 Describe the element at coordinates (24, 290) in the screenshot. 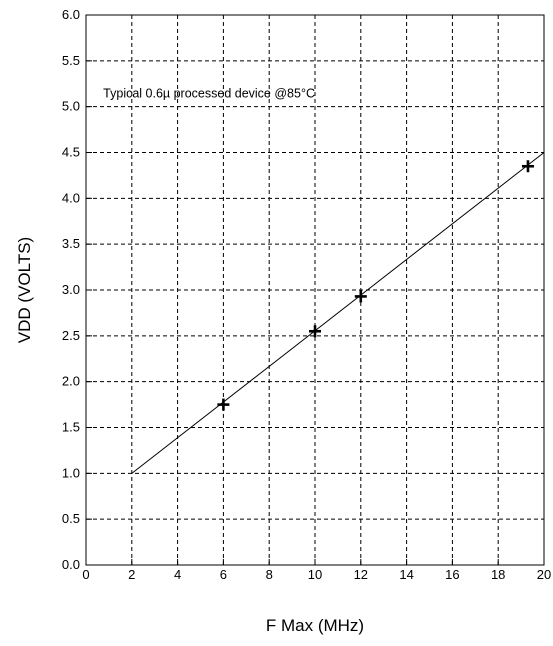

I see `y-axis-title: VDD (VOLTS)` at that location.